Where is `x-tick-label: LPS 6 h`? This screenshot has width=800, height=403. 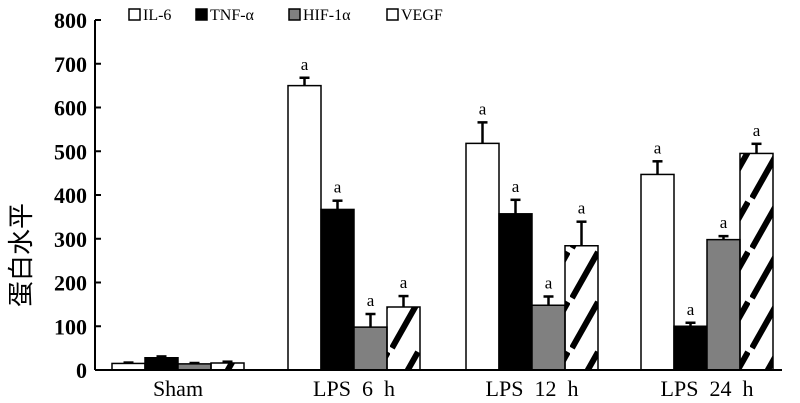 x-tick-label: LPS 6 h is located at coordinates (354, 388).